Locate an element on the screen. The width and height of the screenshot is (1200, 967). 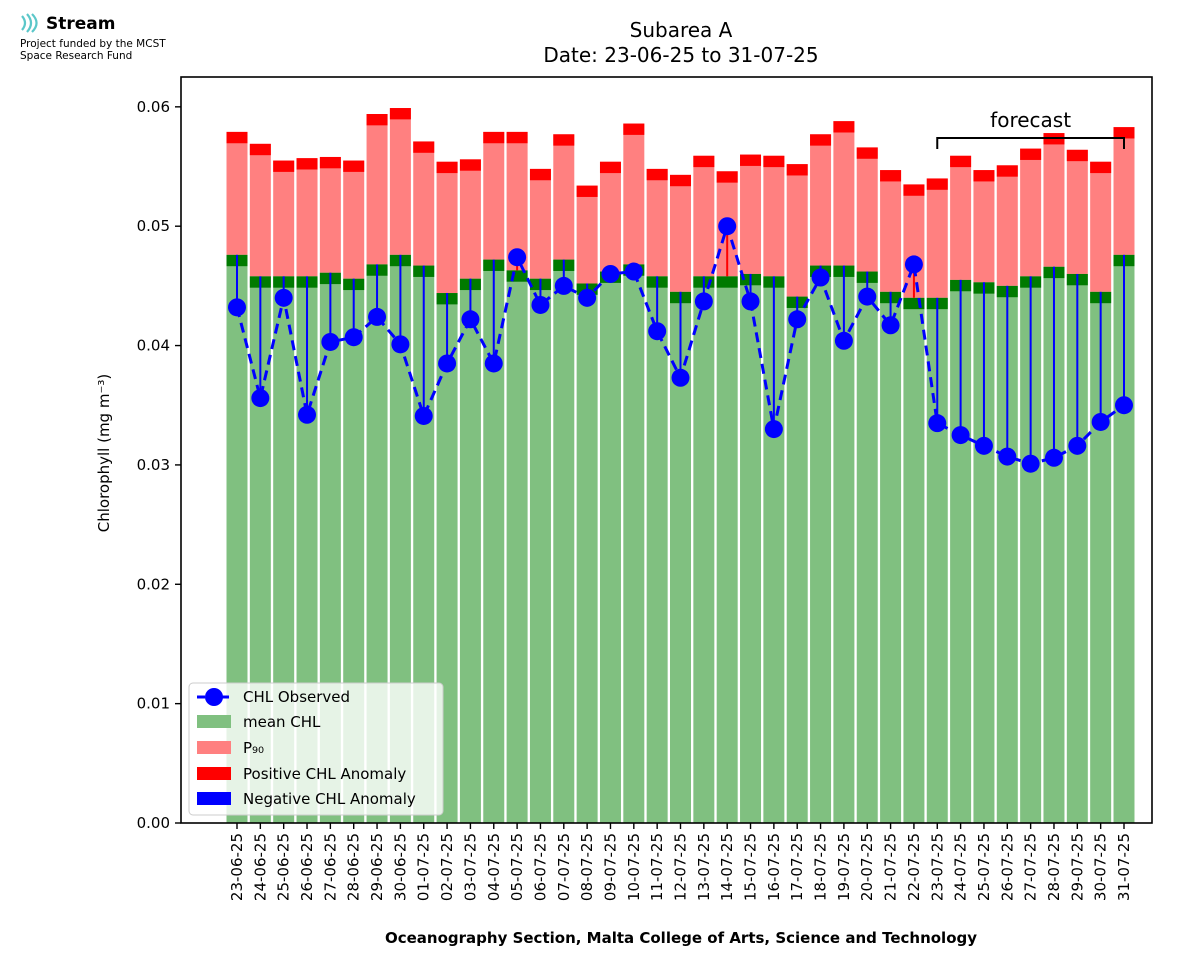
x-tick-label: 27-06-25 is located at coordinates (330, 867).